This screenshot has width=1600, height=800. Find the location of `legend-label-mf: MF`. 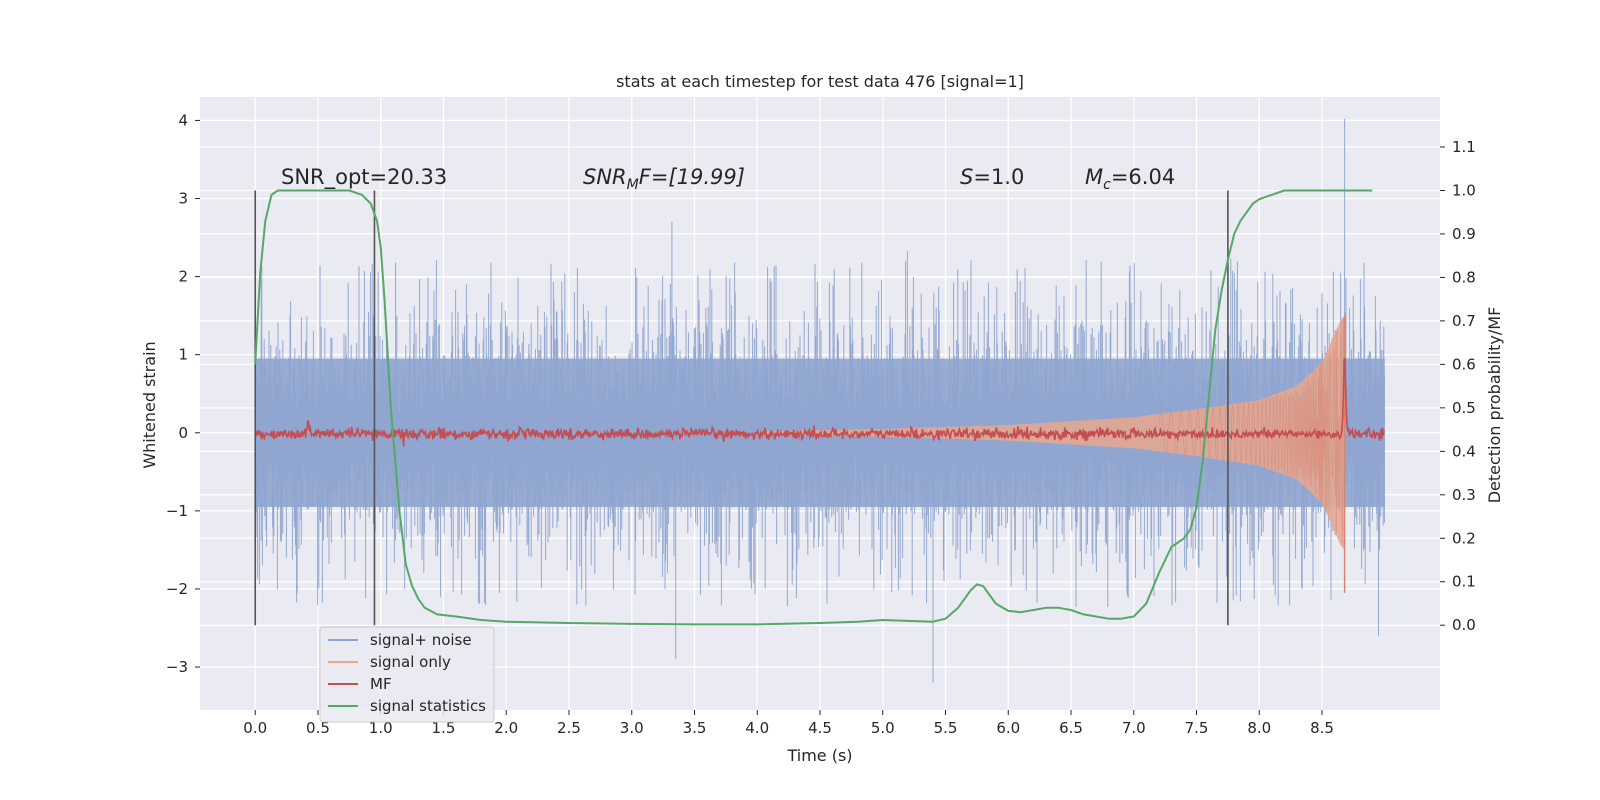

legend-label-mf: MF is located at coordinates (381, 684).